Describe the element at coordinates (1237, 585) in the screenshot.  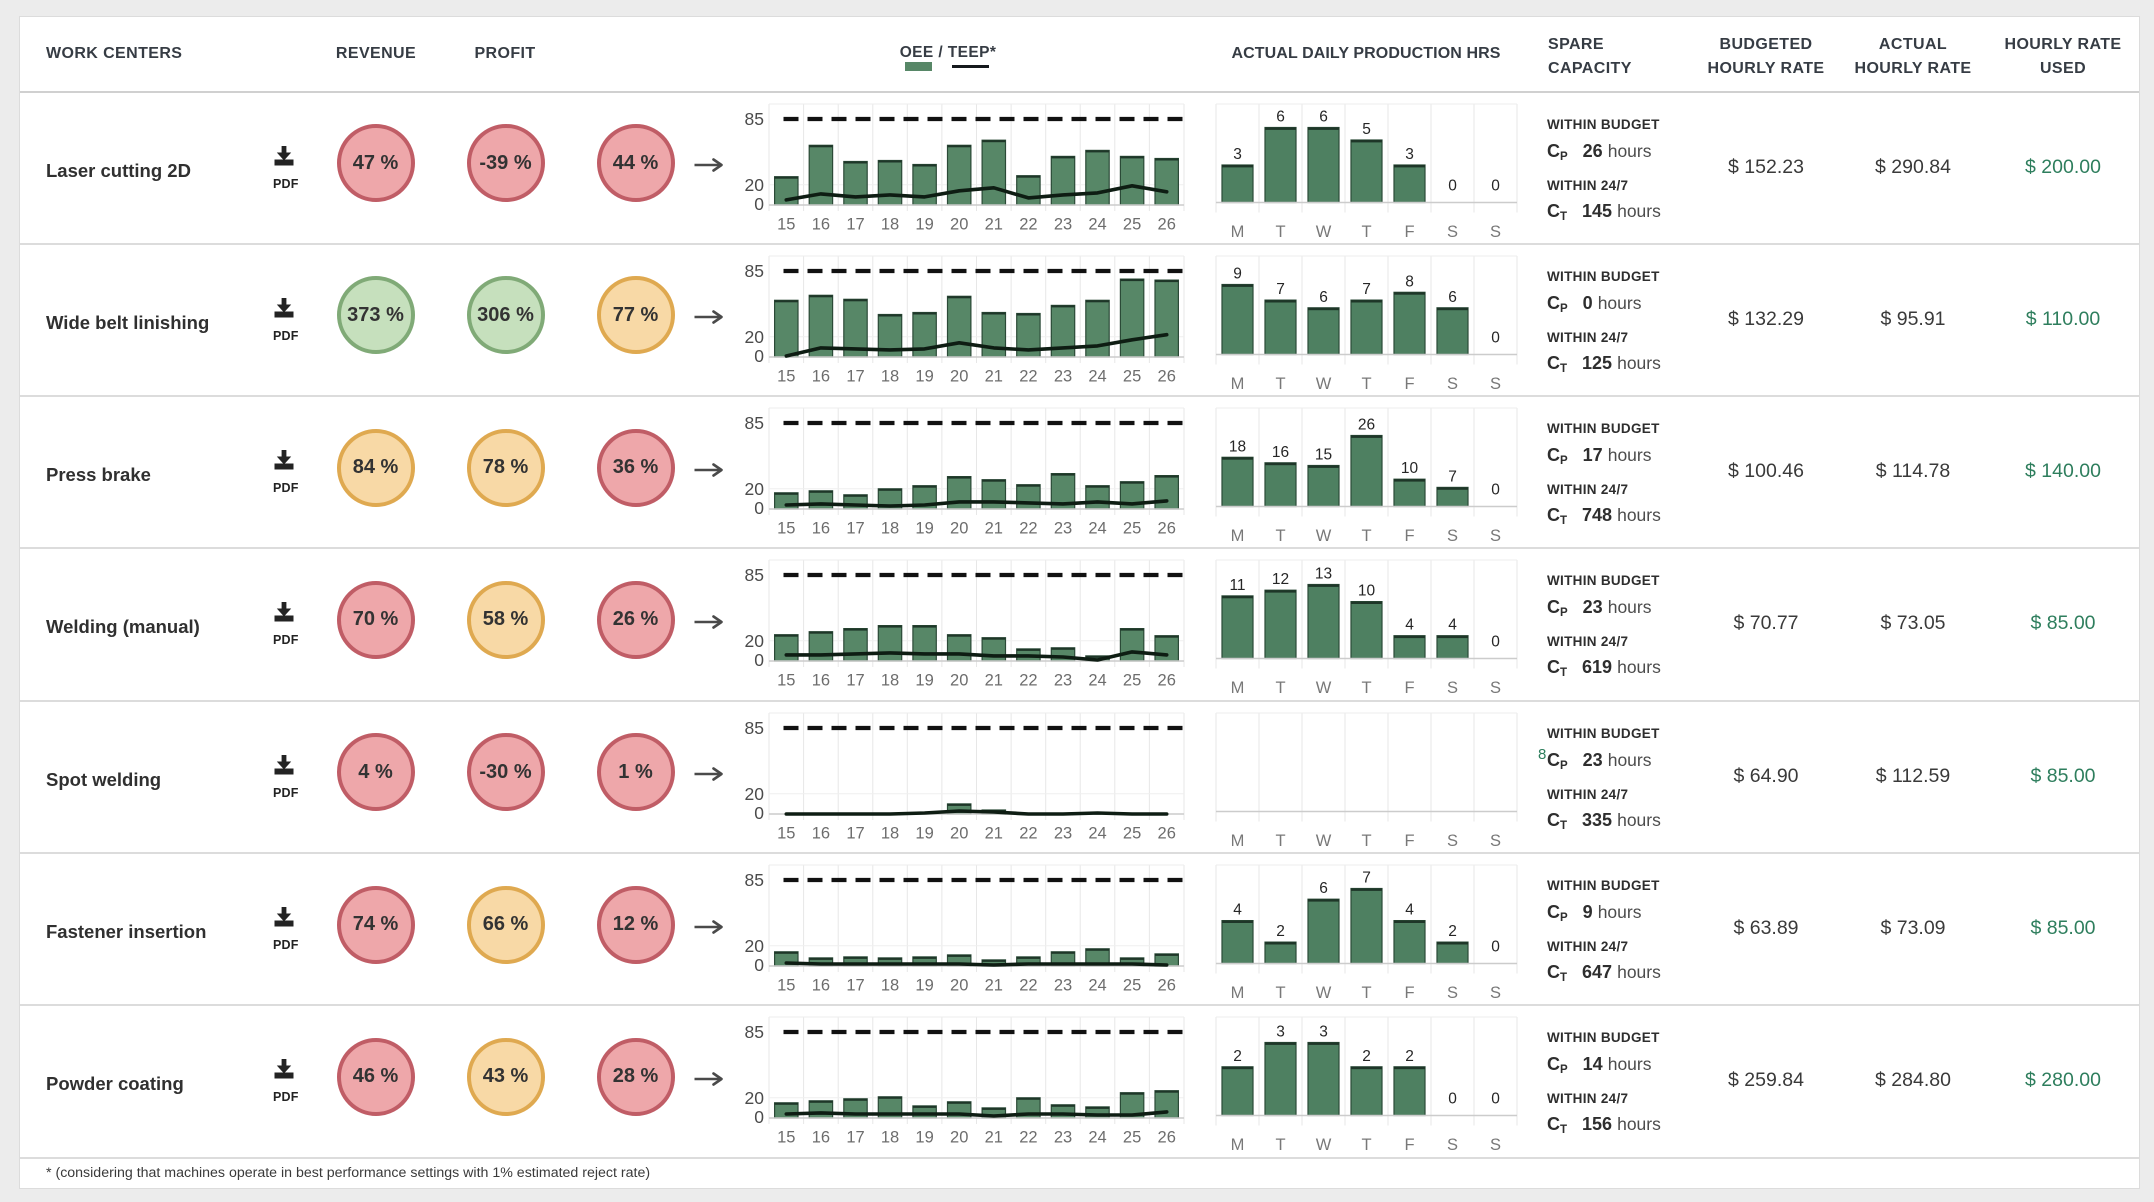
I see `svg-text: 11` at that location.